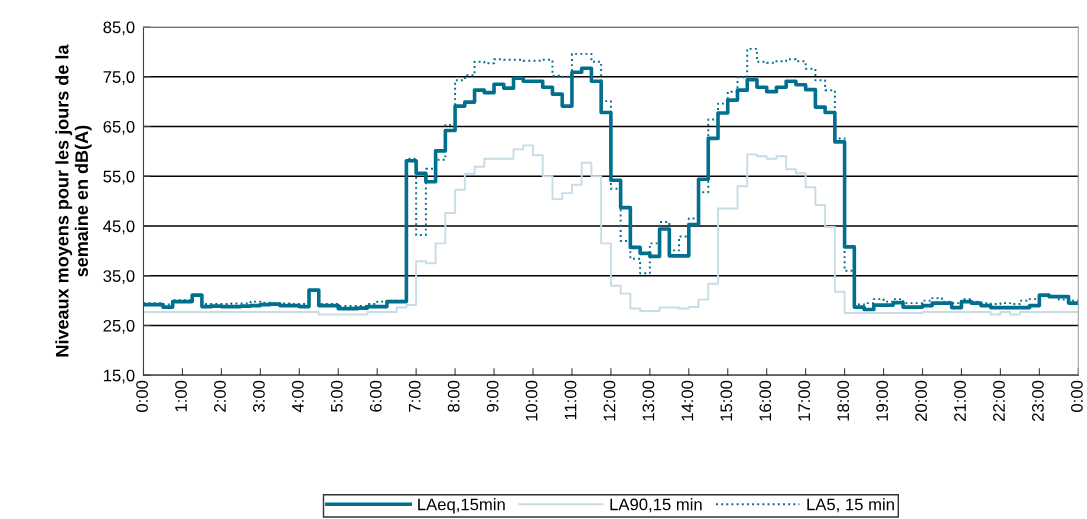 The height and width of the screenshot is (519, 1087). Describe the element at coordinates (570, 400) in the screenshot. I see `x-tick-label: 11:00` at that location.